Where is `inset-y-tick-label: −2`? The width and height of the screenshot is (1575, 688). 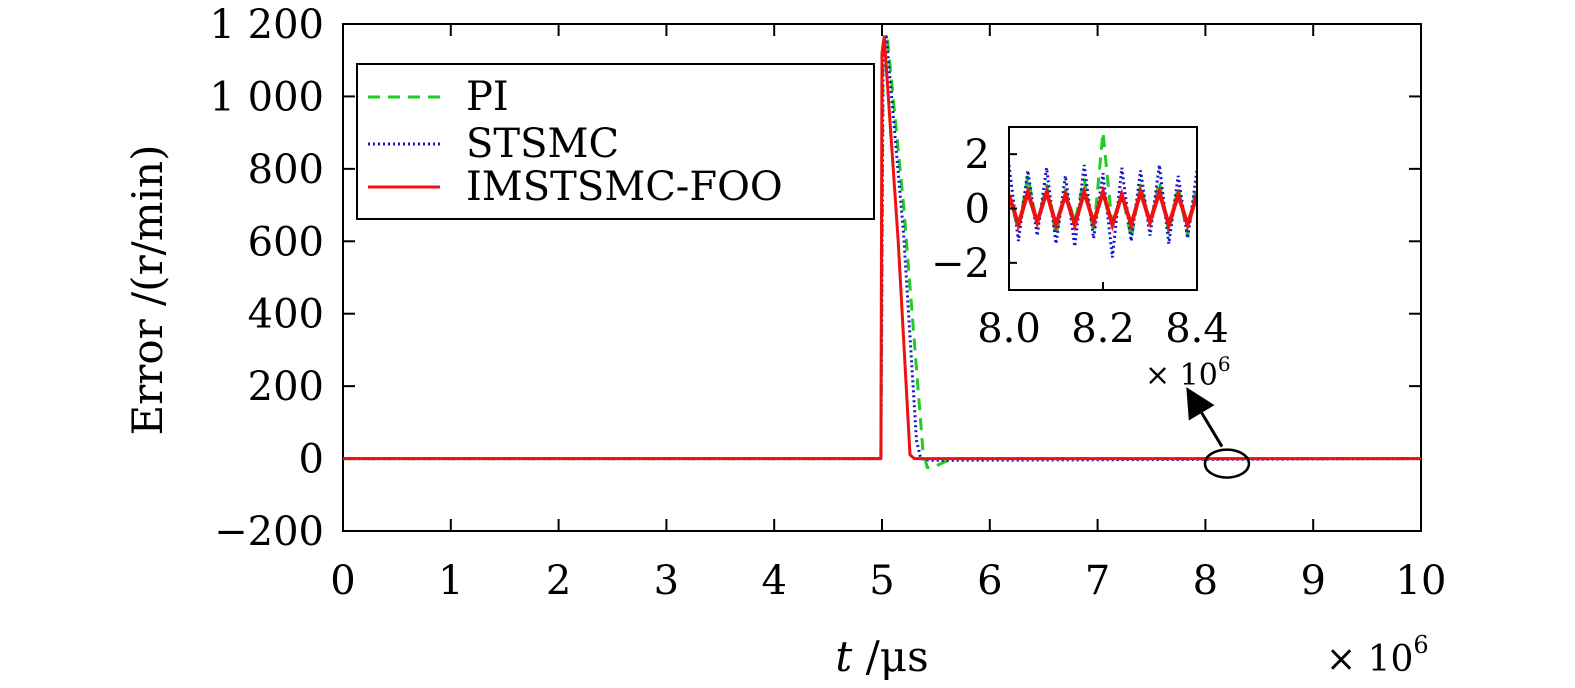 inset-y-tick-label: −2 is located at coordinates (960, 264).